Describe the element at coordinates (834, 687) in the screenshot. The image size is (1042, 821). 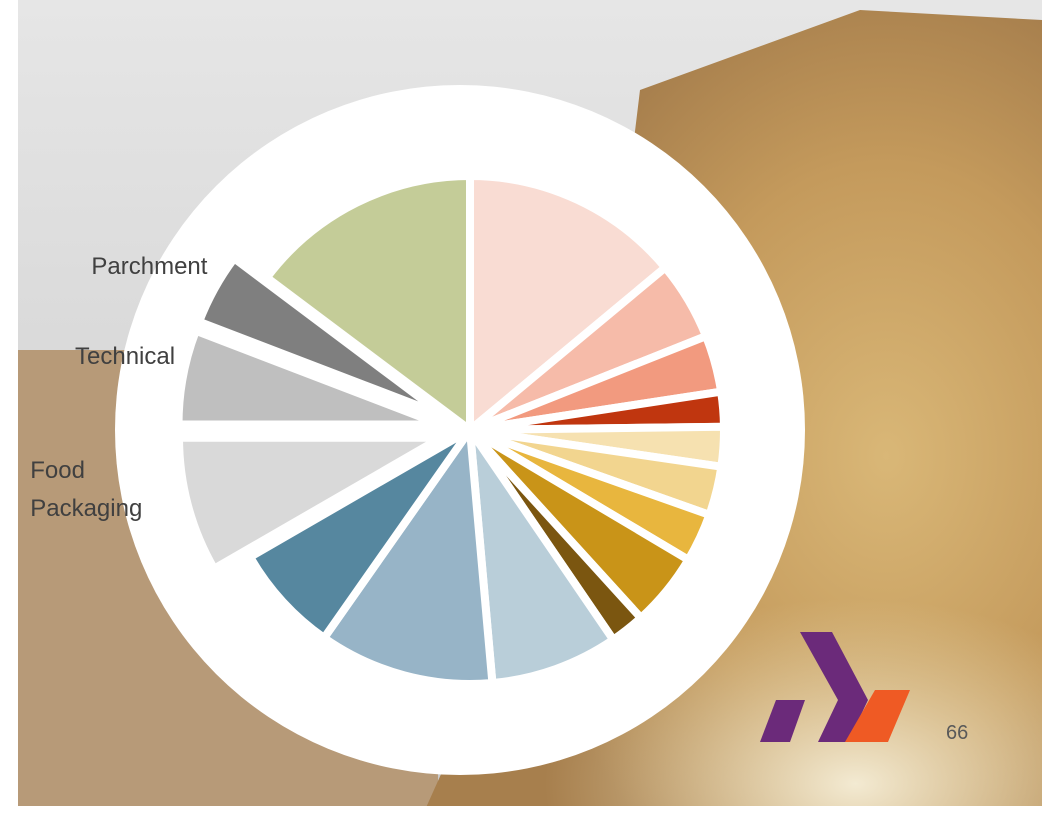
I see `logo-purple` at that location.